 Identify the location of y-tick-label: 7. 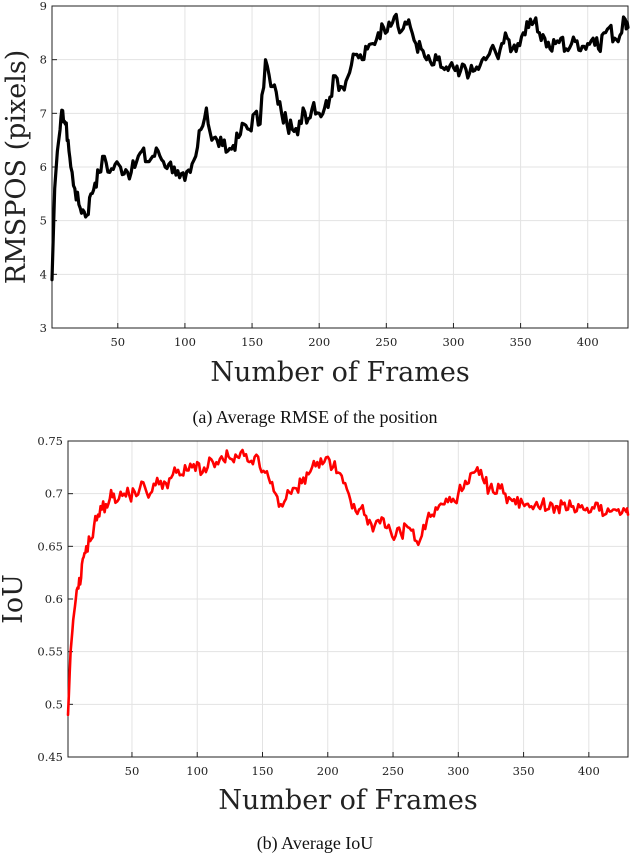
(43, 113).